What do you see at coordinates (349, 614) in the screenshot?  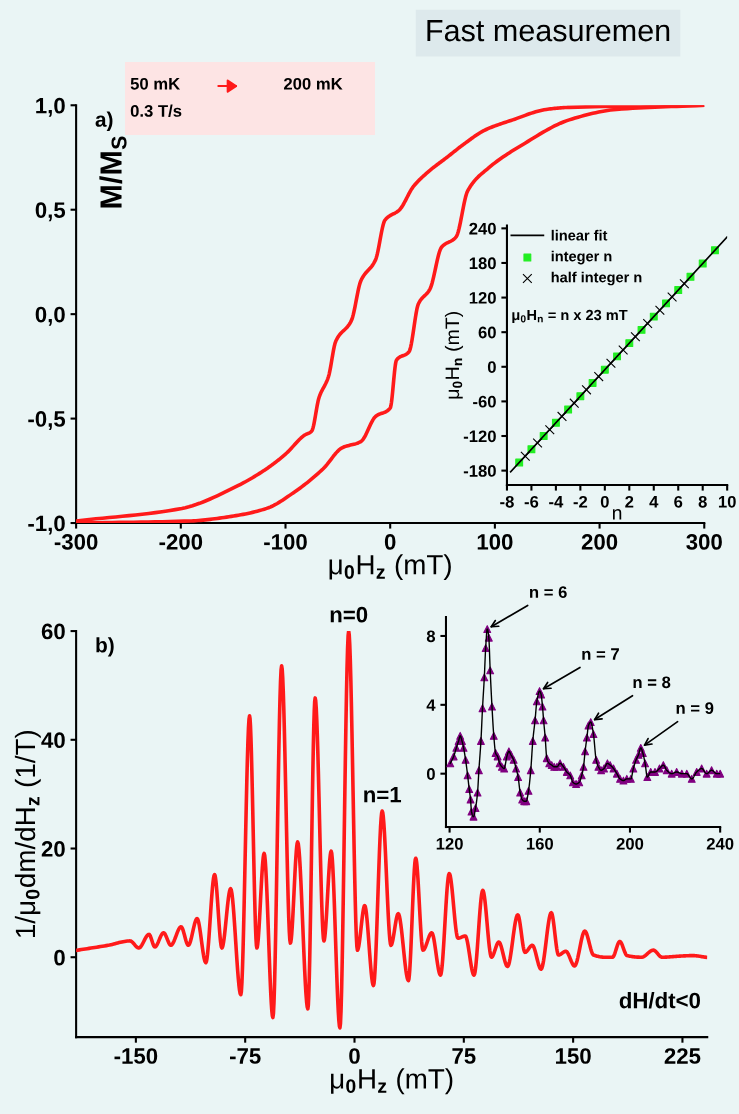 I see `annotation: n=0` at bounding box center [349, 614].